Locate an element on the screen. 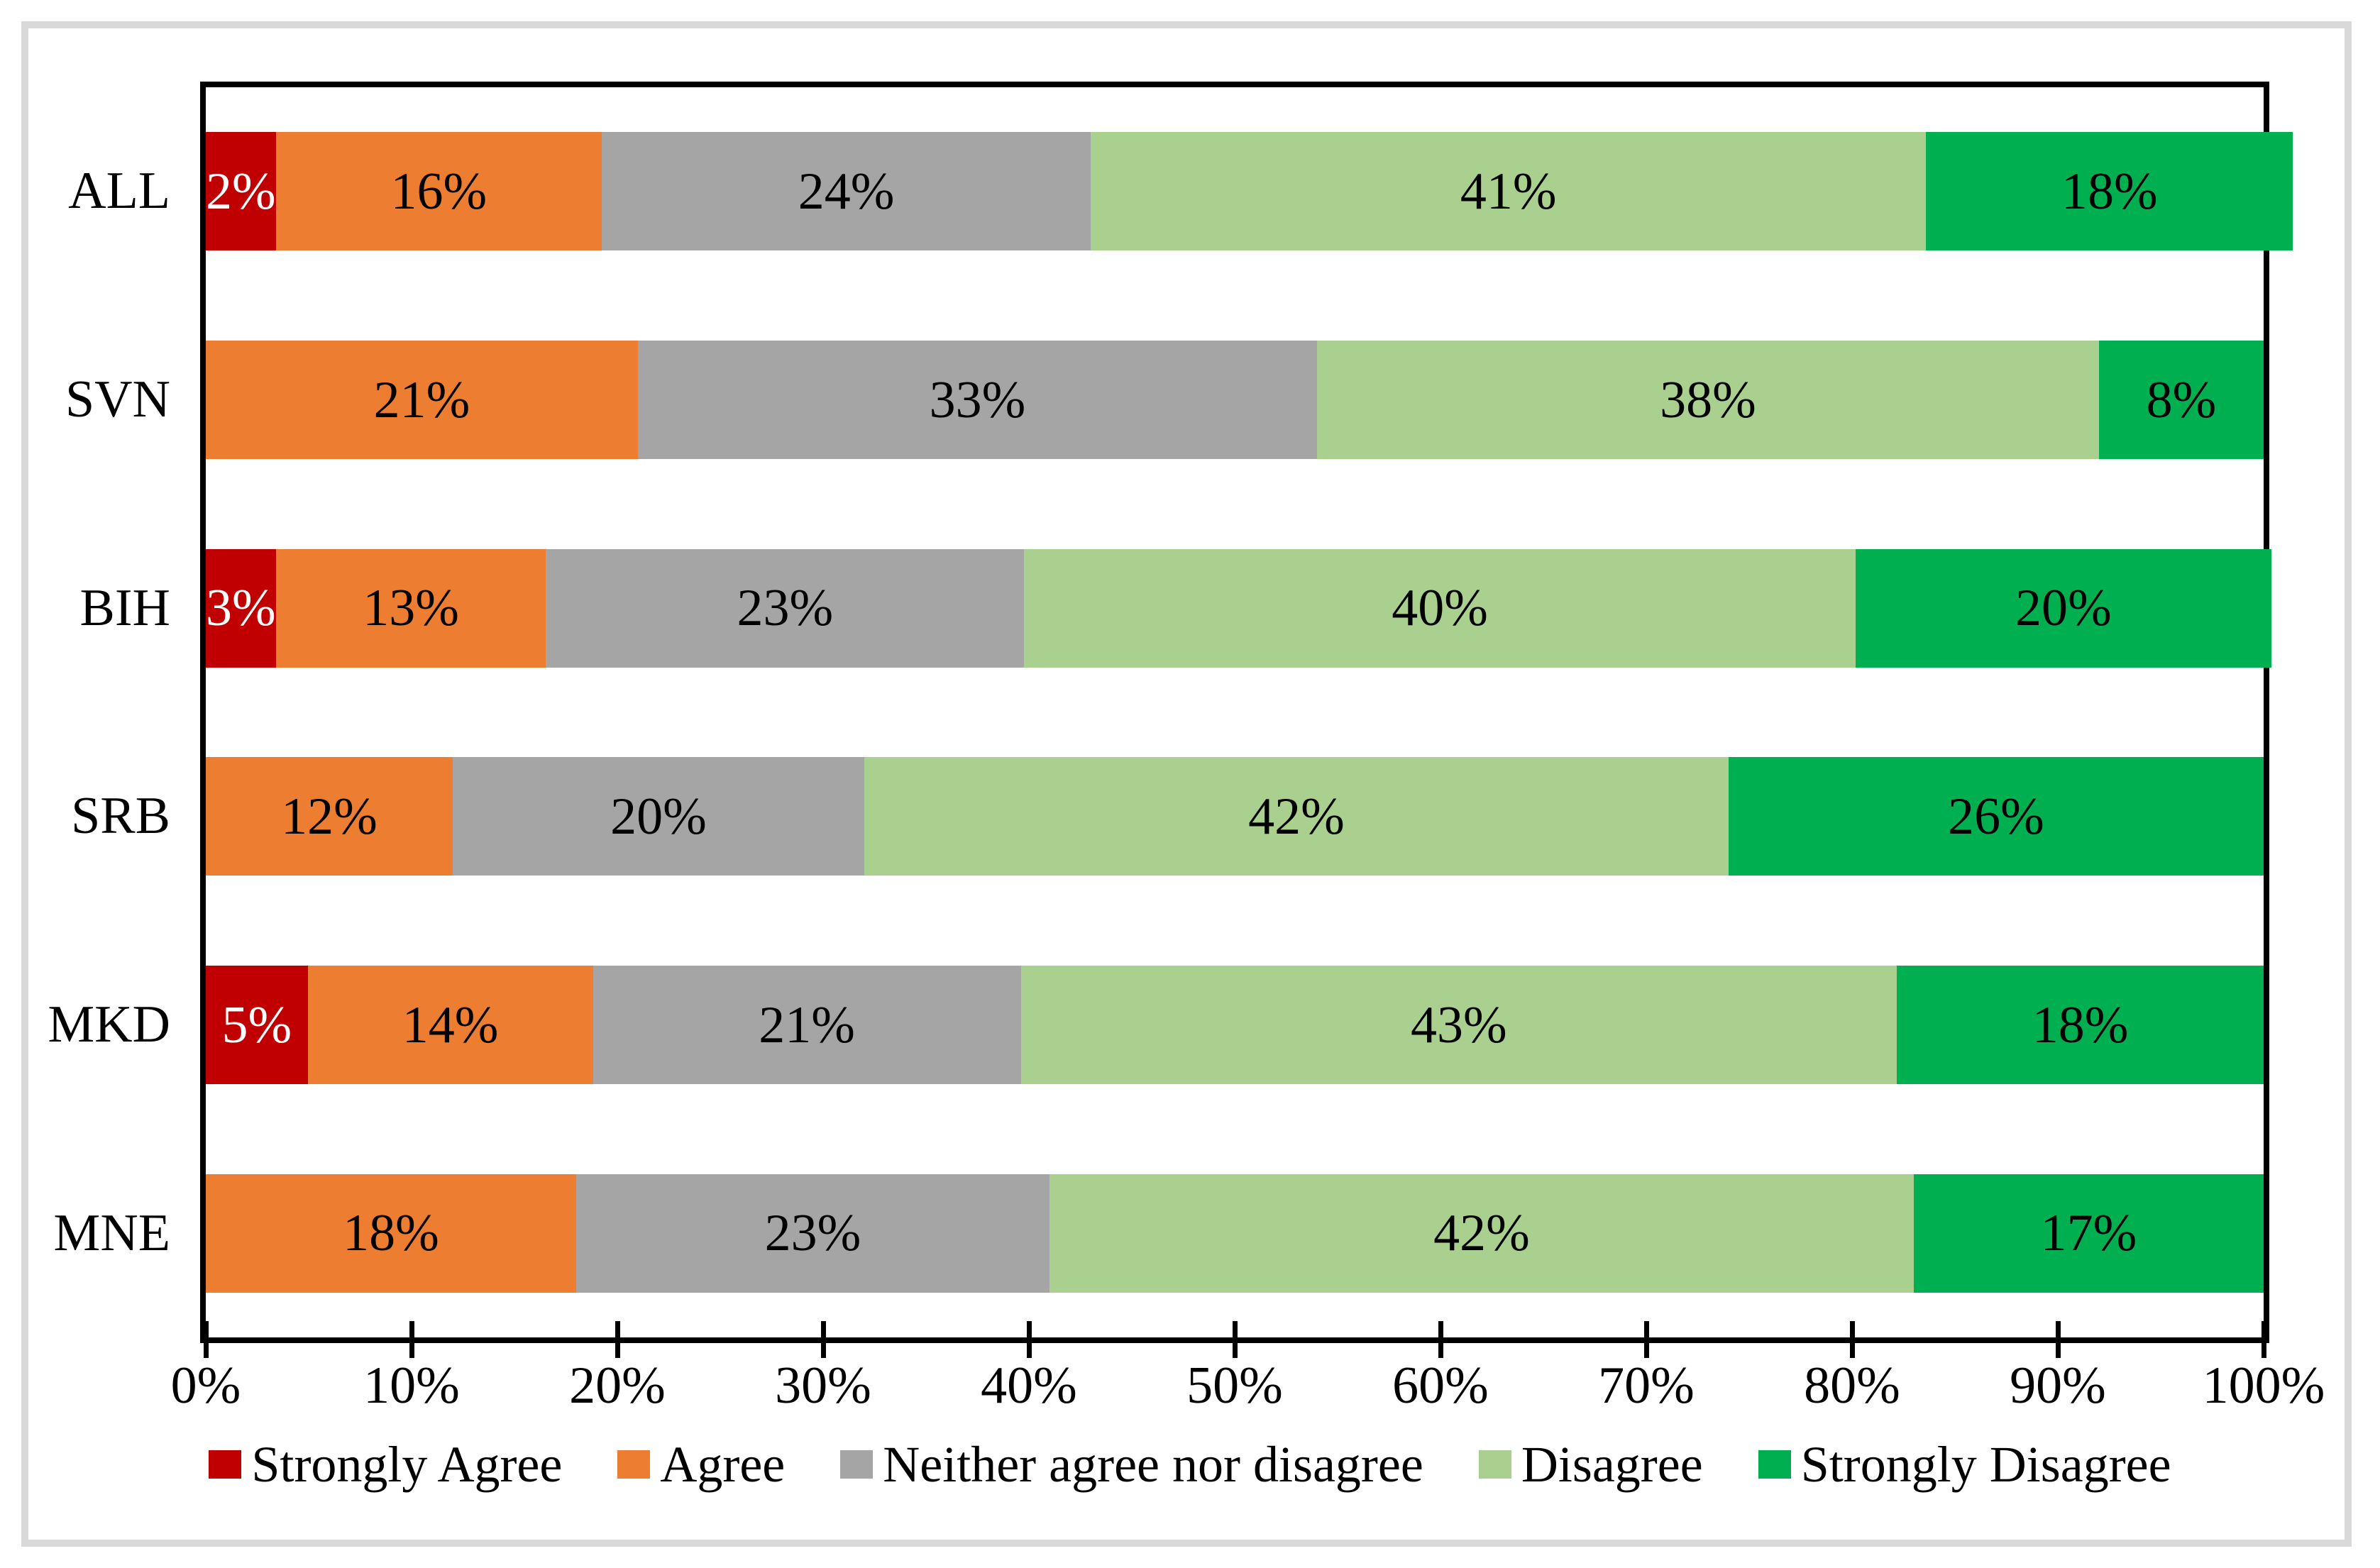 The height and width of the screenshot is (1568, 2380). bar-segment-value: 33% is located at coordinates (978, 399).